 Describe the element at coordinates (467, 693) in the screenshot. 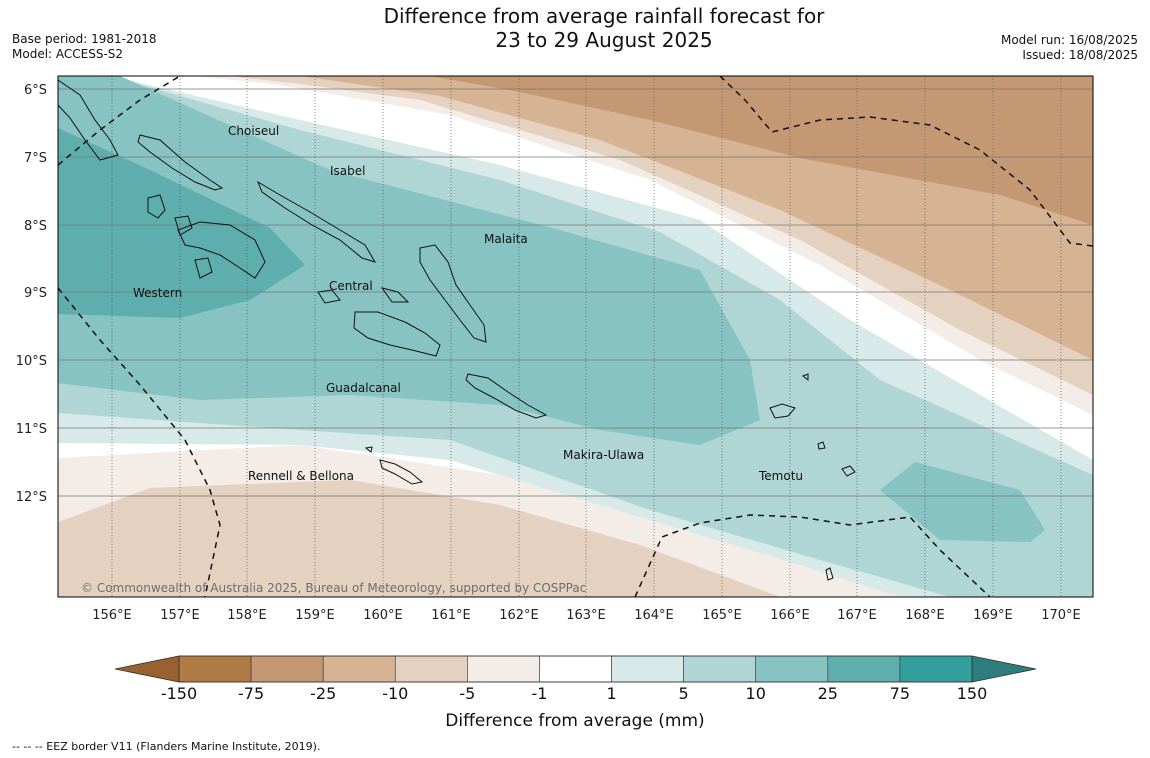

I see `colorbar-tick-label: -5` at that location.